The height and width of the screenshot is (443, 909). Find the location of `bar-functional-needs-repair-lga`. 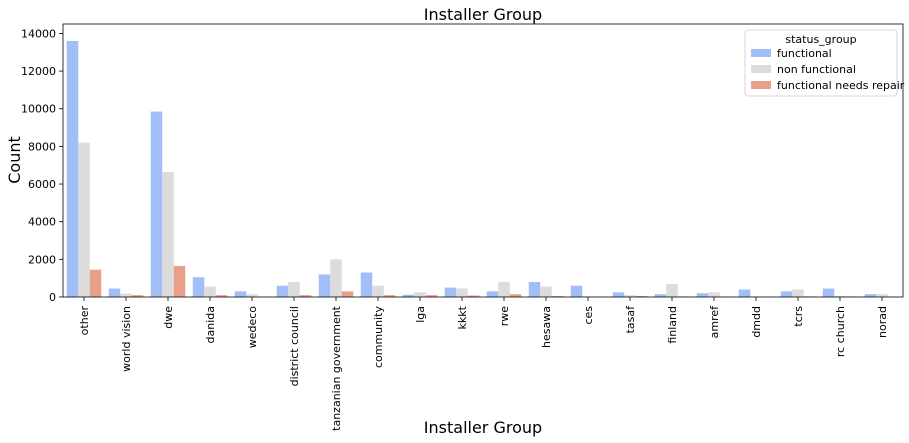

bar-functional-needs-repair-lga is located at coordinates (431, 296).